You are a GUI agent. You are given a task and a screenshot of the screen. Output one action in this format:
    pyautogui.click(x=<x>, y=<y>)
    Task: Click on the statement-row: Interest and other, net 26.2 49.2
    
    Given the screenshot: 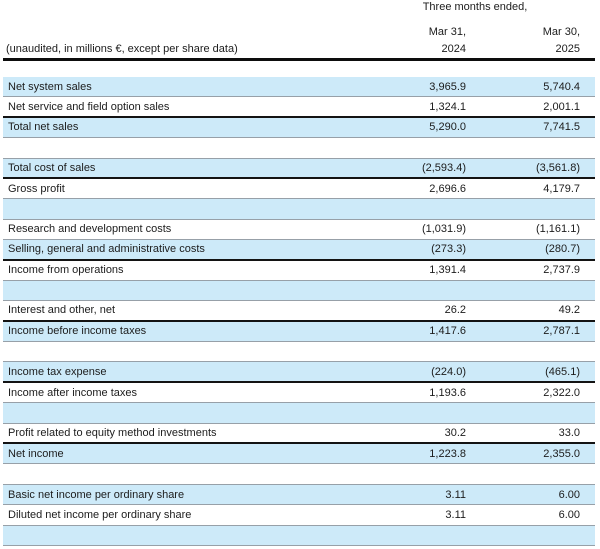 What is the action you would take?
    pyautogui.click(x=299, y=311)
    